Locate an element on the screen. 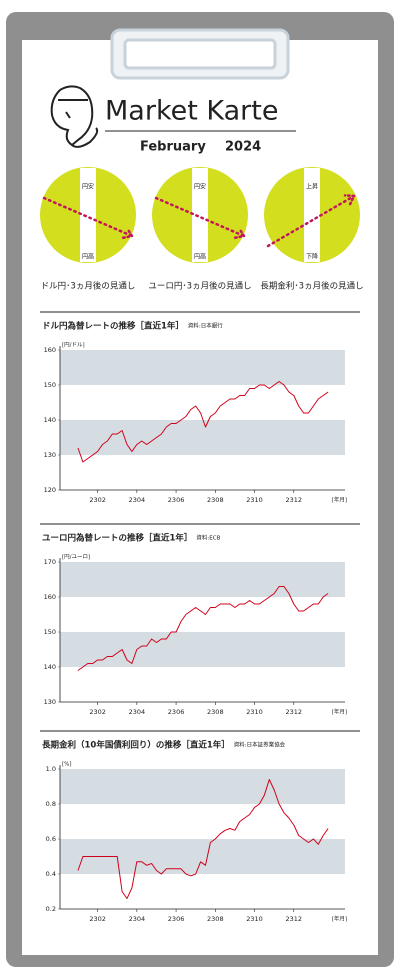  y-unit: [円/ユーロ] is located at coordinates (76, 557).